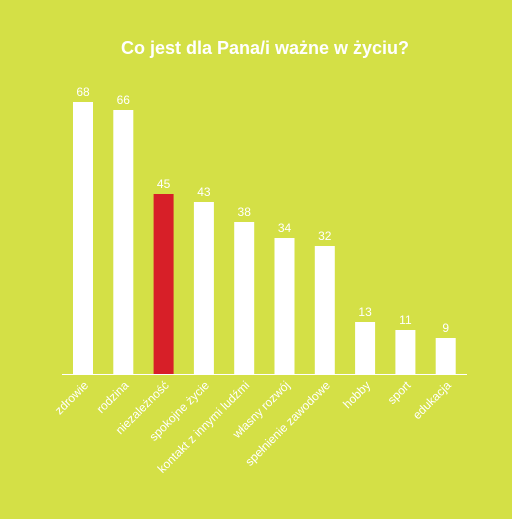 Image resolution: width=512 pixels, height=519 pixels. Describe the element at coordinates (445, 328) in the screenshot. I see `value-label-9: 9` at that location.